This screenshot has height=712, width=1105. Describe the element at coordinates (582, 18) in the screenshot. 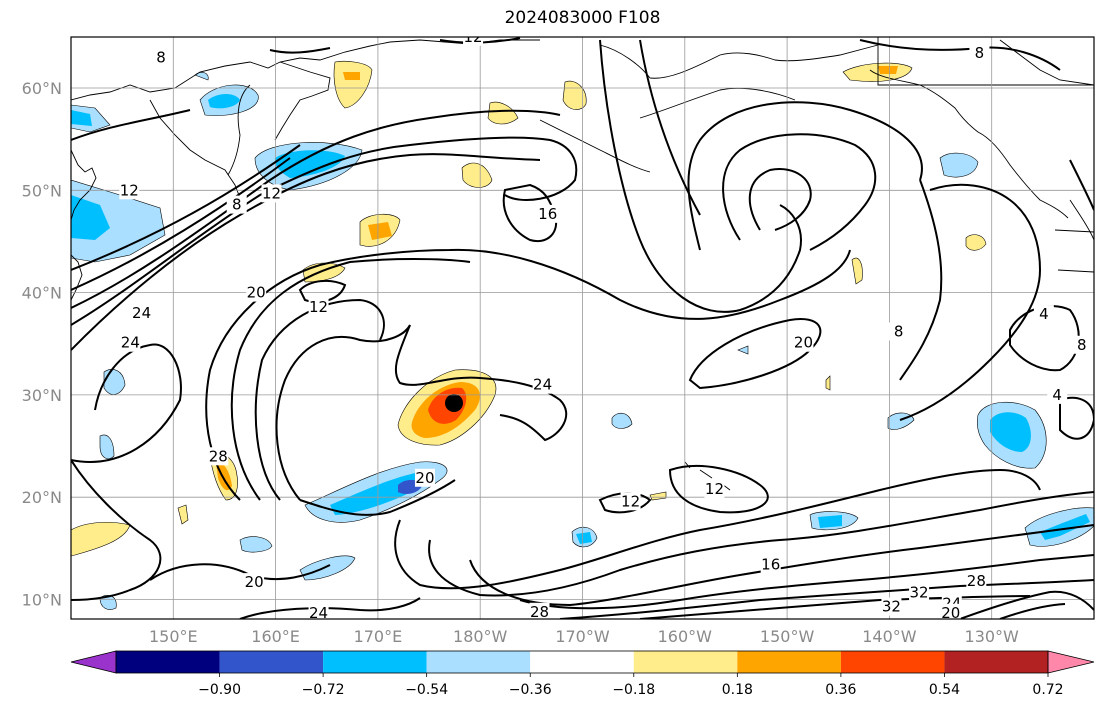

I see `map-title: 2024083000 F108` at that location.